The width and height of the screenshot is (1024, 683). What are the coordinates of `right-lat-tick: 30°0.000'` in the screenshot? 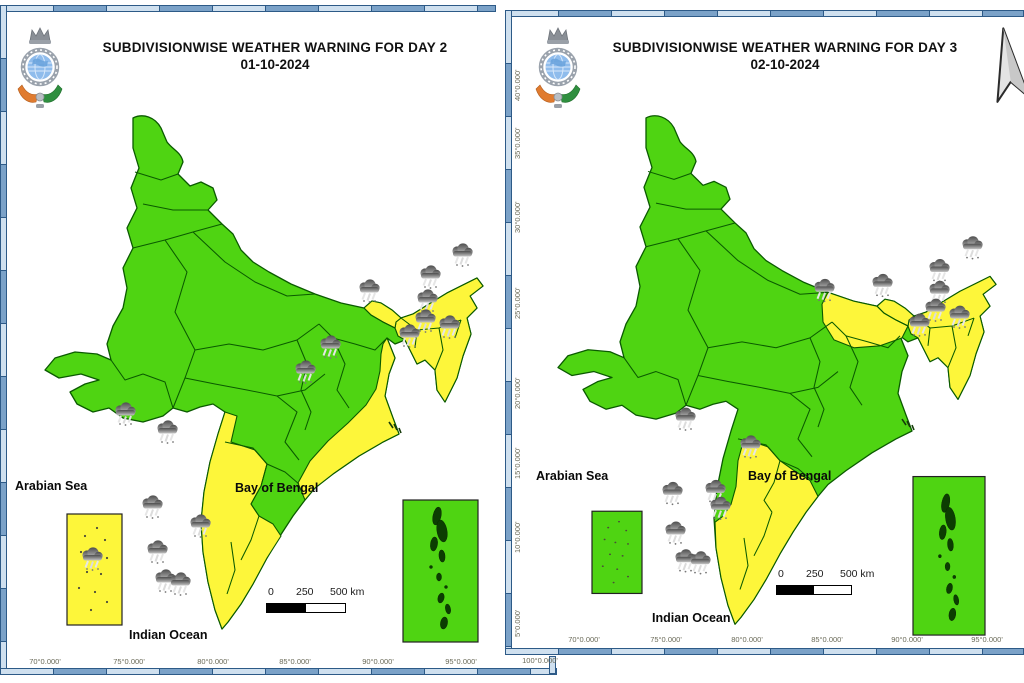 It's located at (517, 217).